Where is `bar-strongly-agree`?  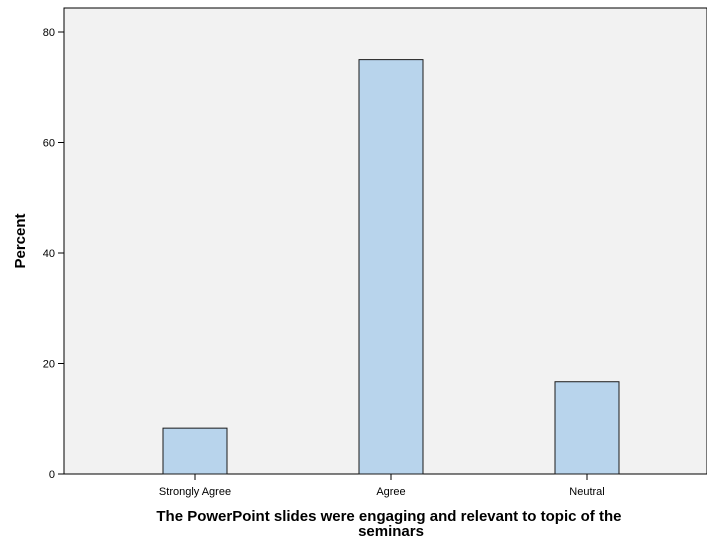 bar-strongly-agree is located at coordinates (195, 451).